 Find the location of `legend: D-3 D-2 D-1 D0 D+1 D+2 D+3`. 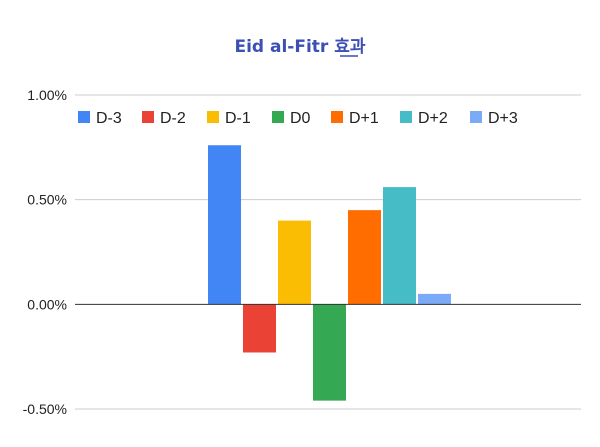

legend: D-3 D-2 D-1 D0 D+1 D+2 D+3 is located at coordinates (298, 118).